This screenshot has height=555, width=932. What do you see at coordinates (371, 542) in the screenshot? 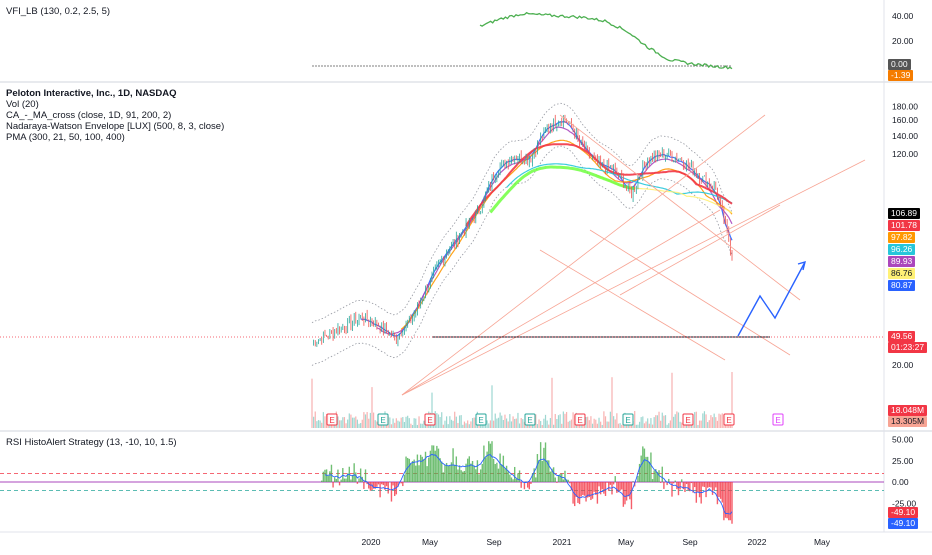
I see `time-tick-label: 2020` at bounding box center [371, 542].